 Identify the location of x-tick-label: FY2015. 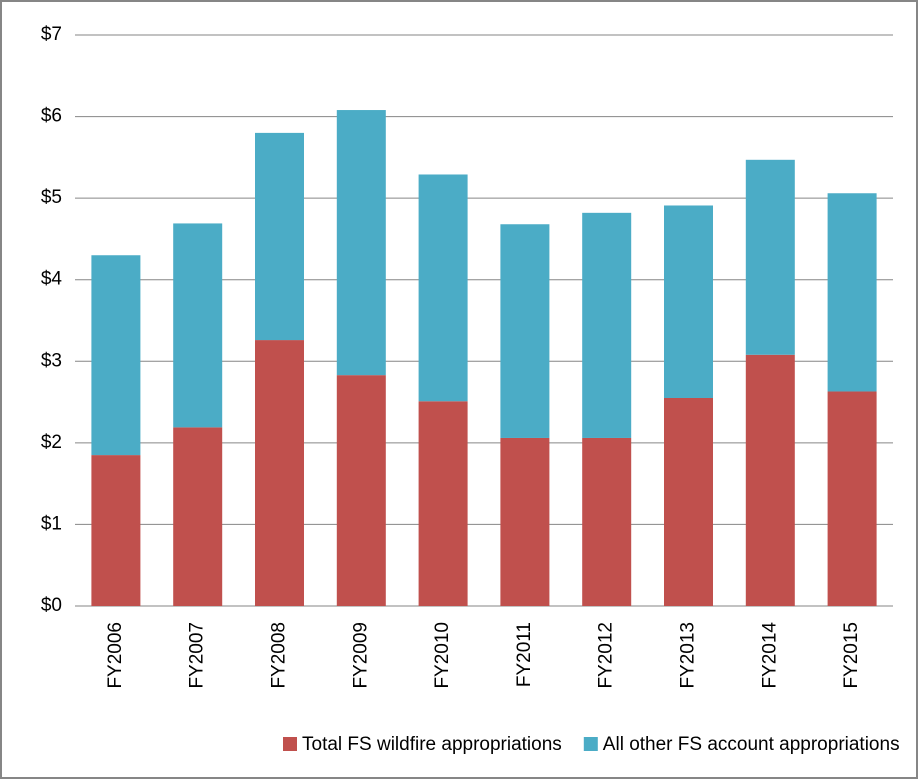
(851, 655).